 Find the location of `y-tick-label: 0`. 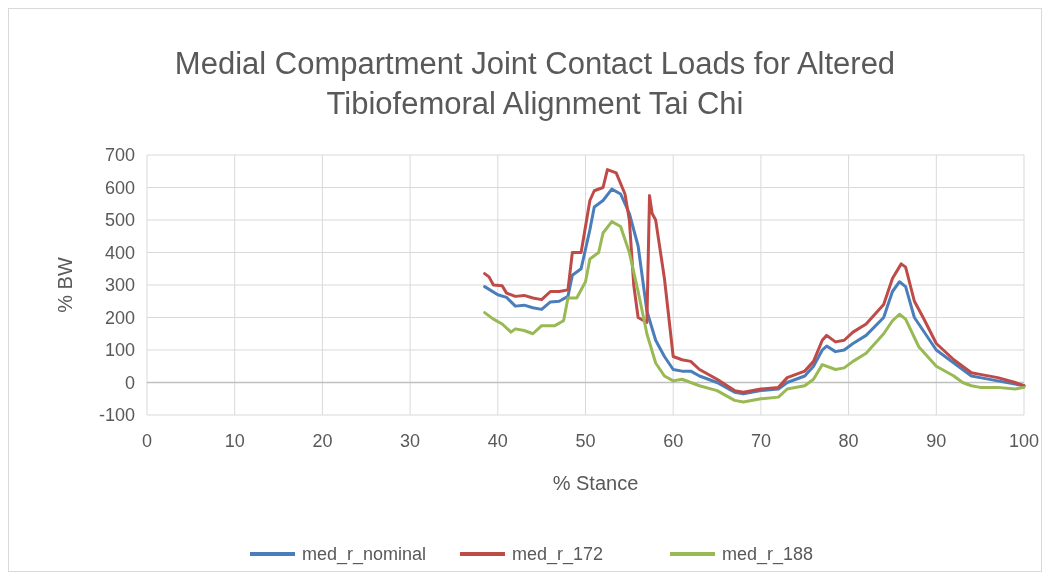

y-tick-label: 0 is located at coordinates (129, 382).